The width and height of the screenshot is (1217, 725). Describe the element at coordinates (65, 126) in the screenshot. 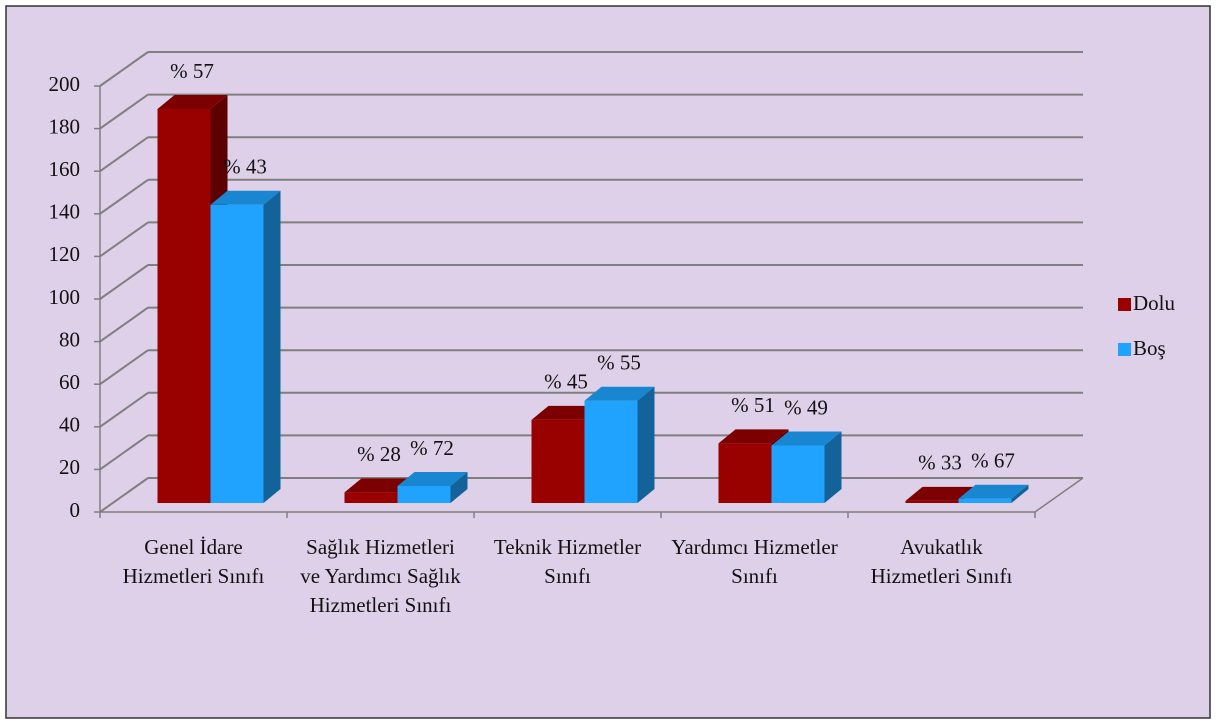

I see `y-tick-label: 180` at that location.